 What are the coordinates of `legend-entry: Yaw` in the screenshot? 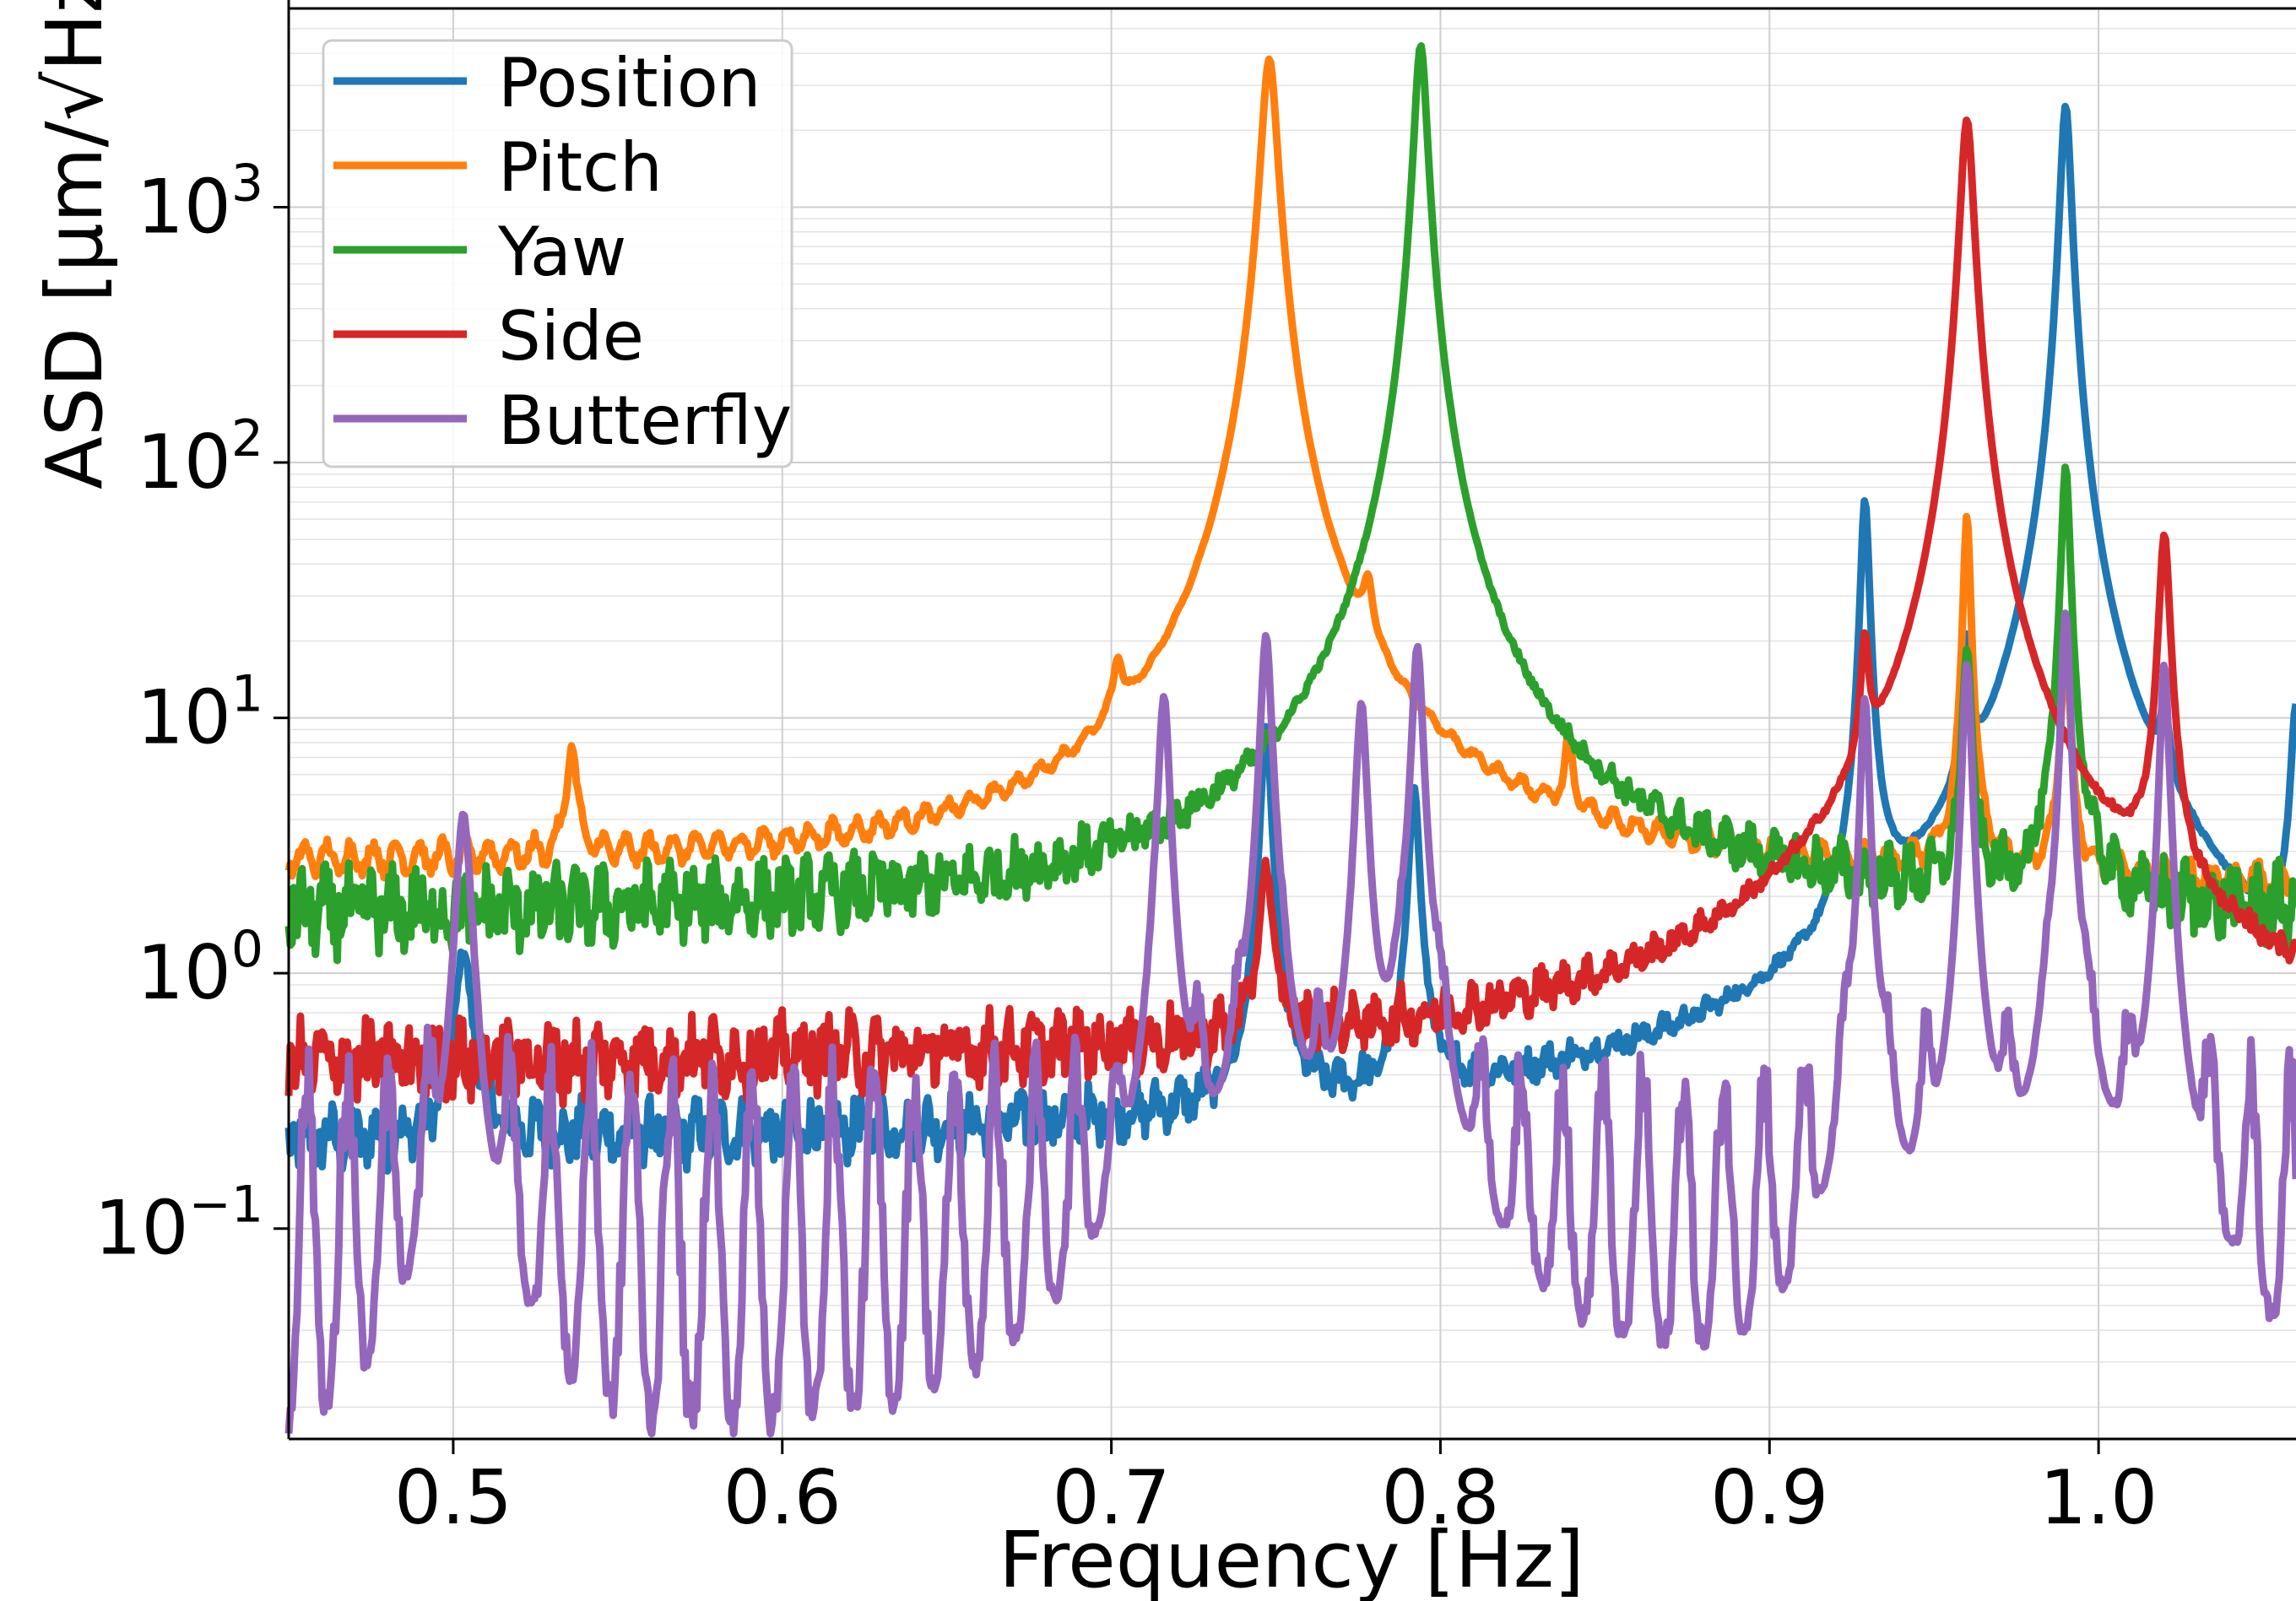 It's located at (480, 252).